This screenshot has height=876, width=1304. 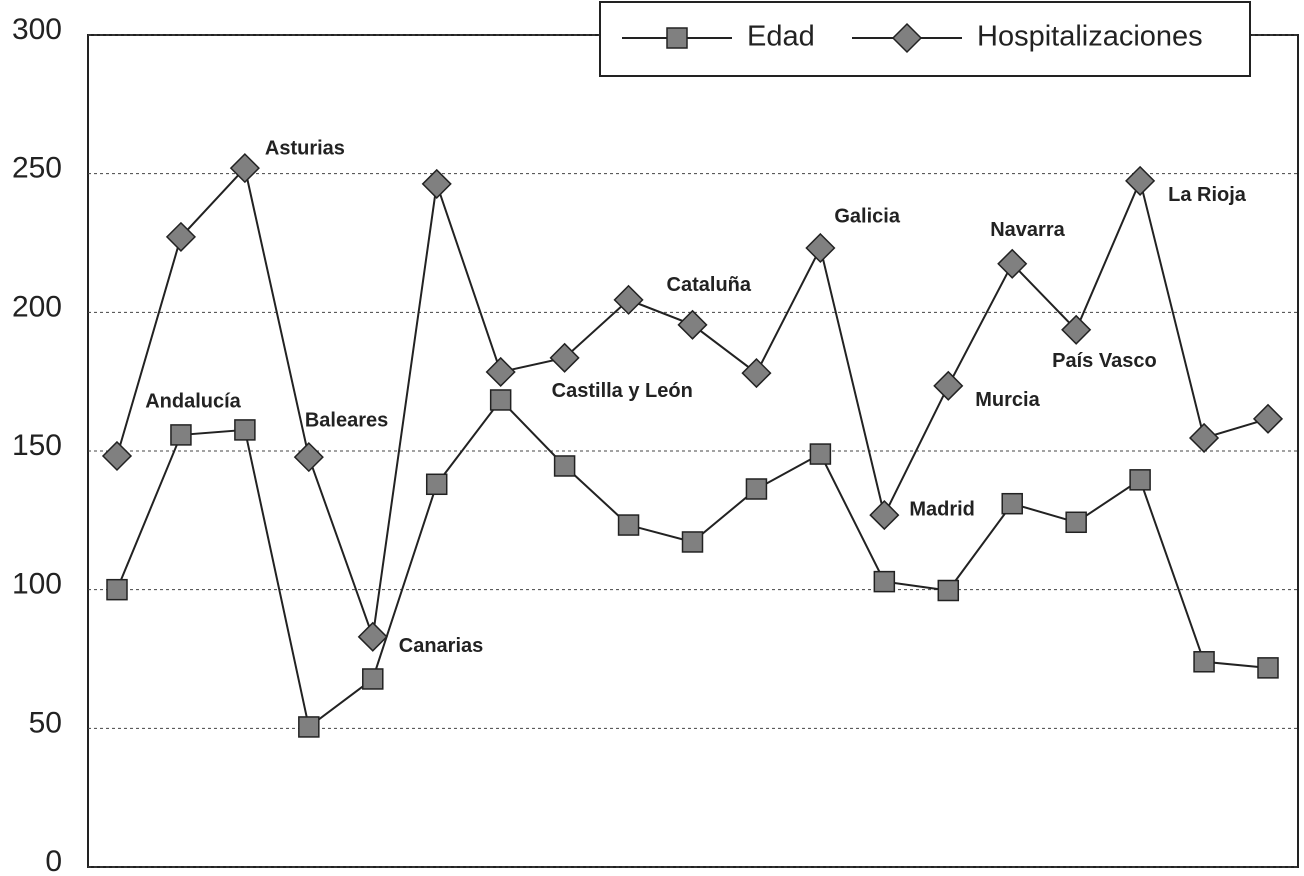 I want to click on point-label: Galicia, so click(x=867, y=216).